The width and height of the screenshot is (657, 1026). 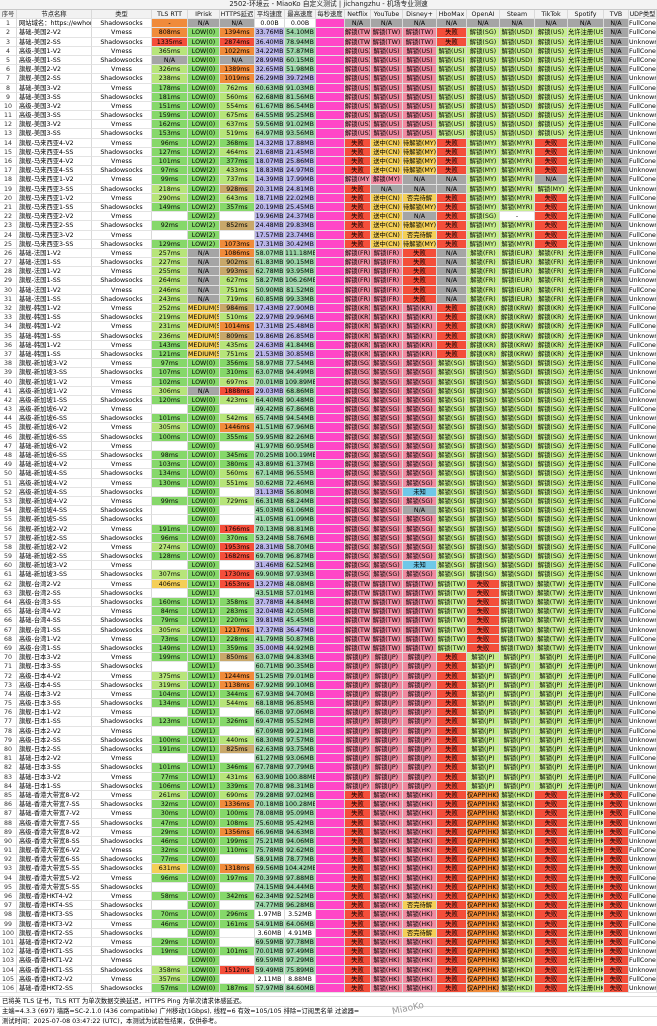 I want to click on cell-disney: 失败, so click(x=420, y=299).